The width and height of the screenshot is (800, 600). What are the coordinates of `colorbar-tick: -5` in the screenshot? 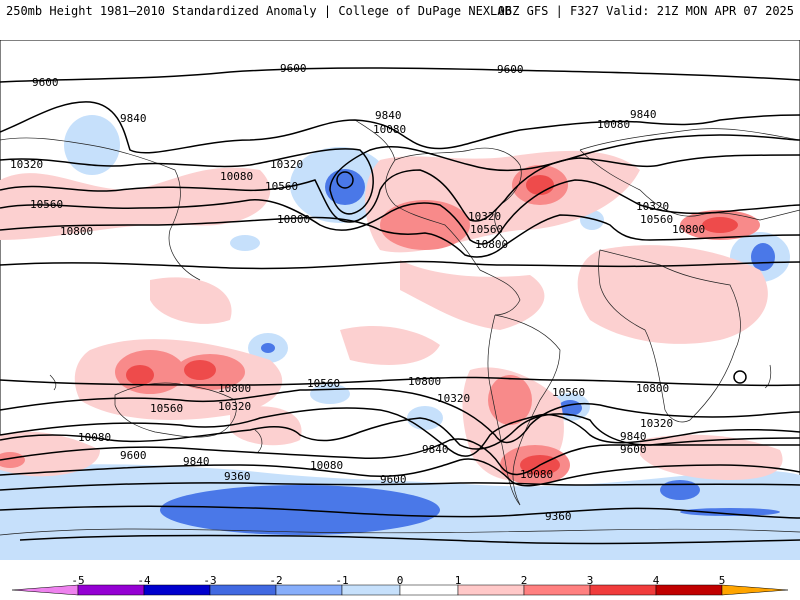 It's located at (78, 580).